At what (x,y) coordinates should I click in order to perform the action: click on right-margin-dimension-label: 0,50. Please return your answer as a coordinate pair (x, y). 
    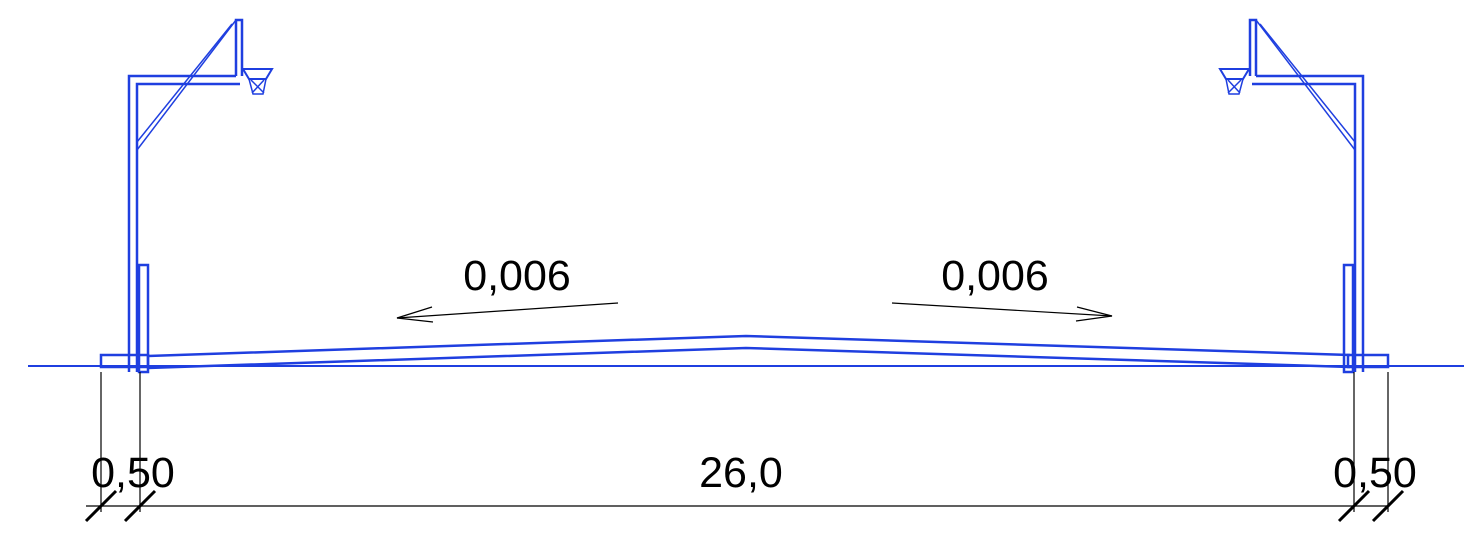
    Looking at the image, I should click on (1375, 473).